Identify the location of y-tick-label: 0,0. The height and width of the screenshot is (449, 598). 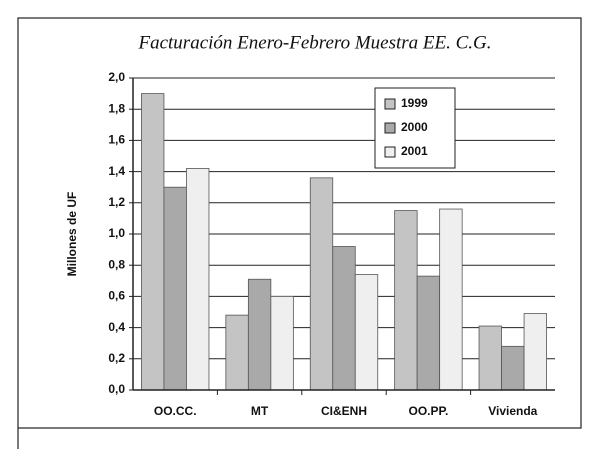
(116, 389).